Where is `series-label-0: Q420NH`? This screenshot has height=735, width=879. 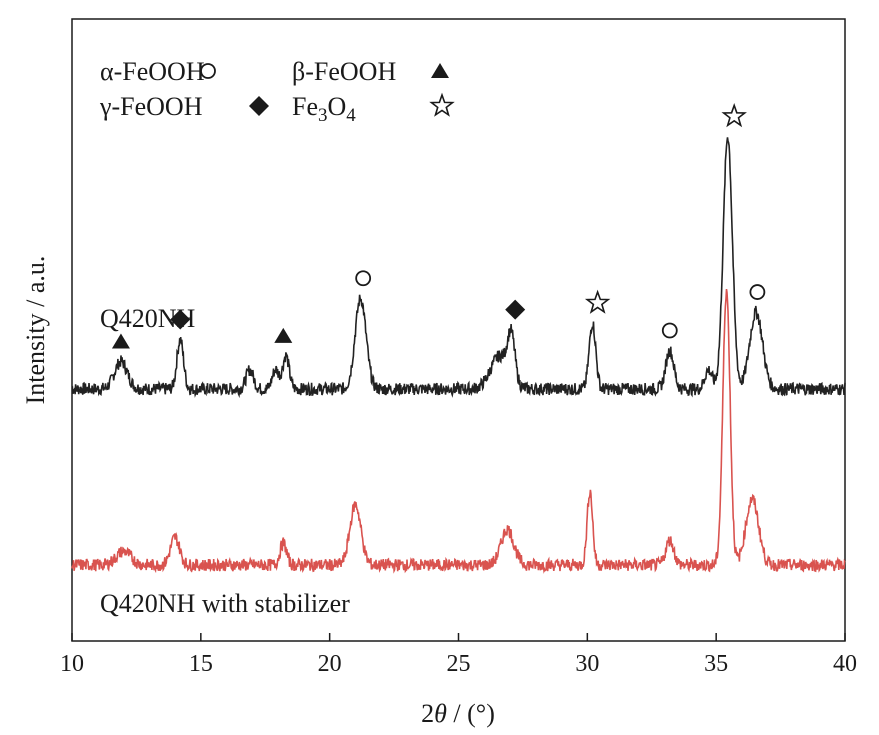
series-label-0: Q420NH is located at coordinates (148, 318).